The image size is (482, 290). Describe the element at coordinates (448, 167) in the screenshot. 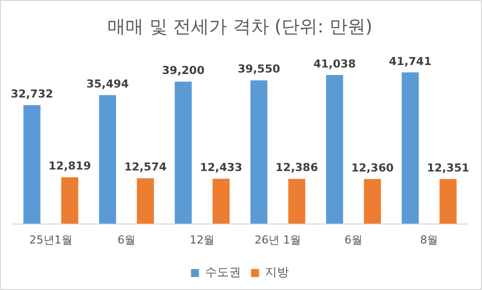

I see `data-label: 12,351` at that location.